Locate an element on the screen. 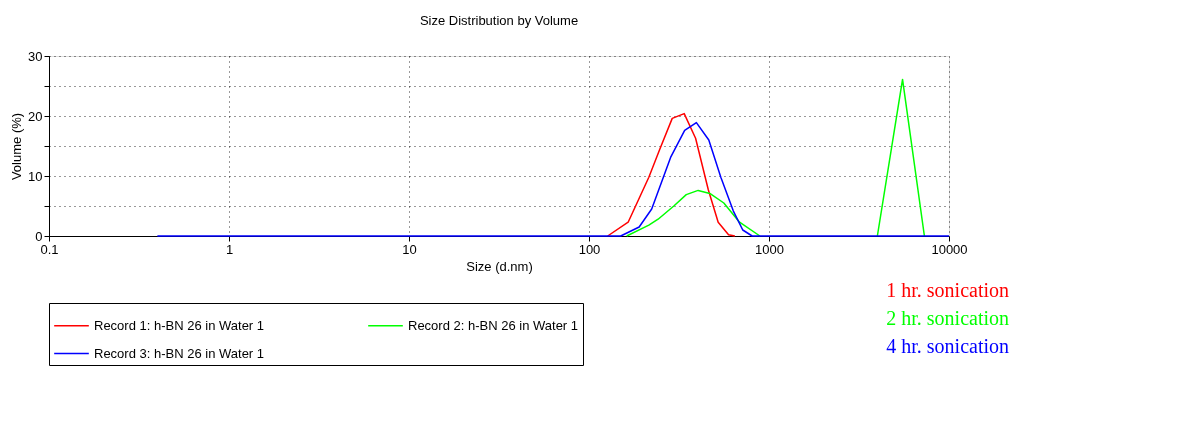  y-axis-title: Volume (%) is located at coordinates (17, 146).